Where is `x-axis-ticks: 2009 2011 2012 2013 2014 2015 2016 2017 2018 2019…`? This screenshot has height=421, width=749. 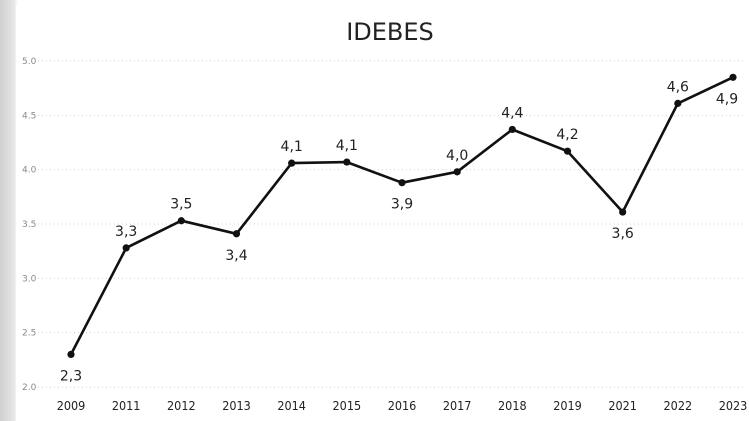 x-axis-ticks: 2009 2011 2012 2013 2014 2015 2016 2017 2018 2019… is located at coordinates (402, 405).